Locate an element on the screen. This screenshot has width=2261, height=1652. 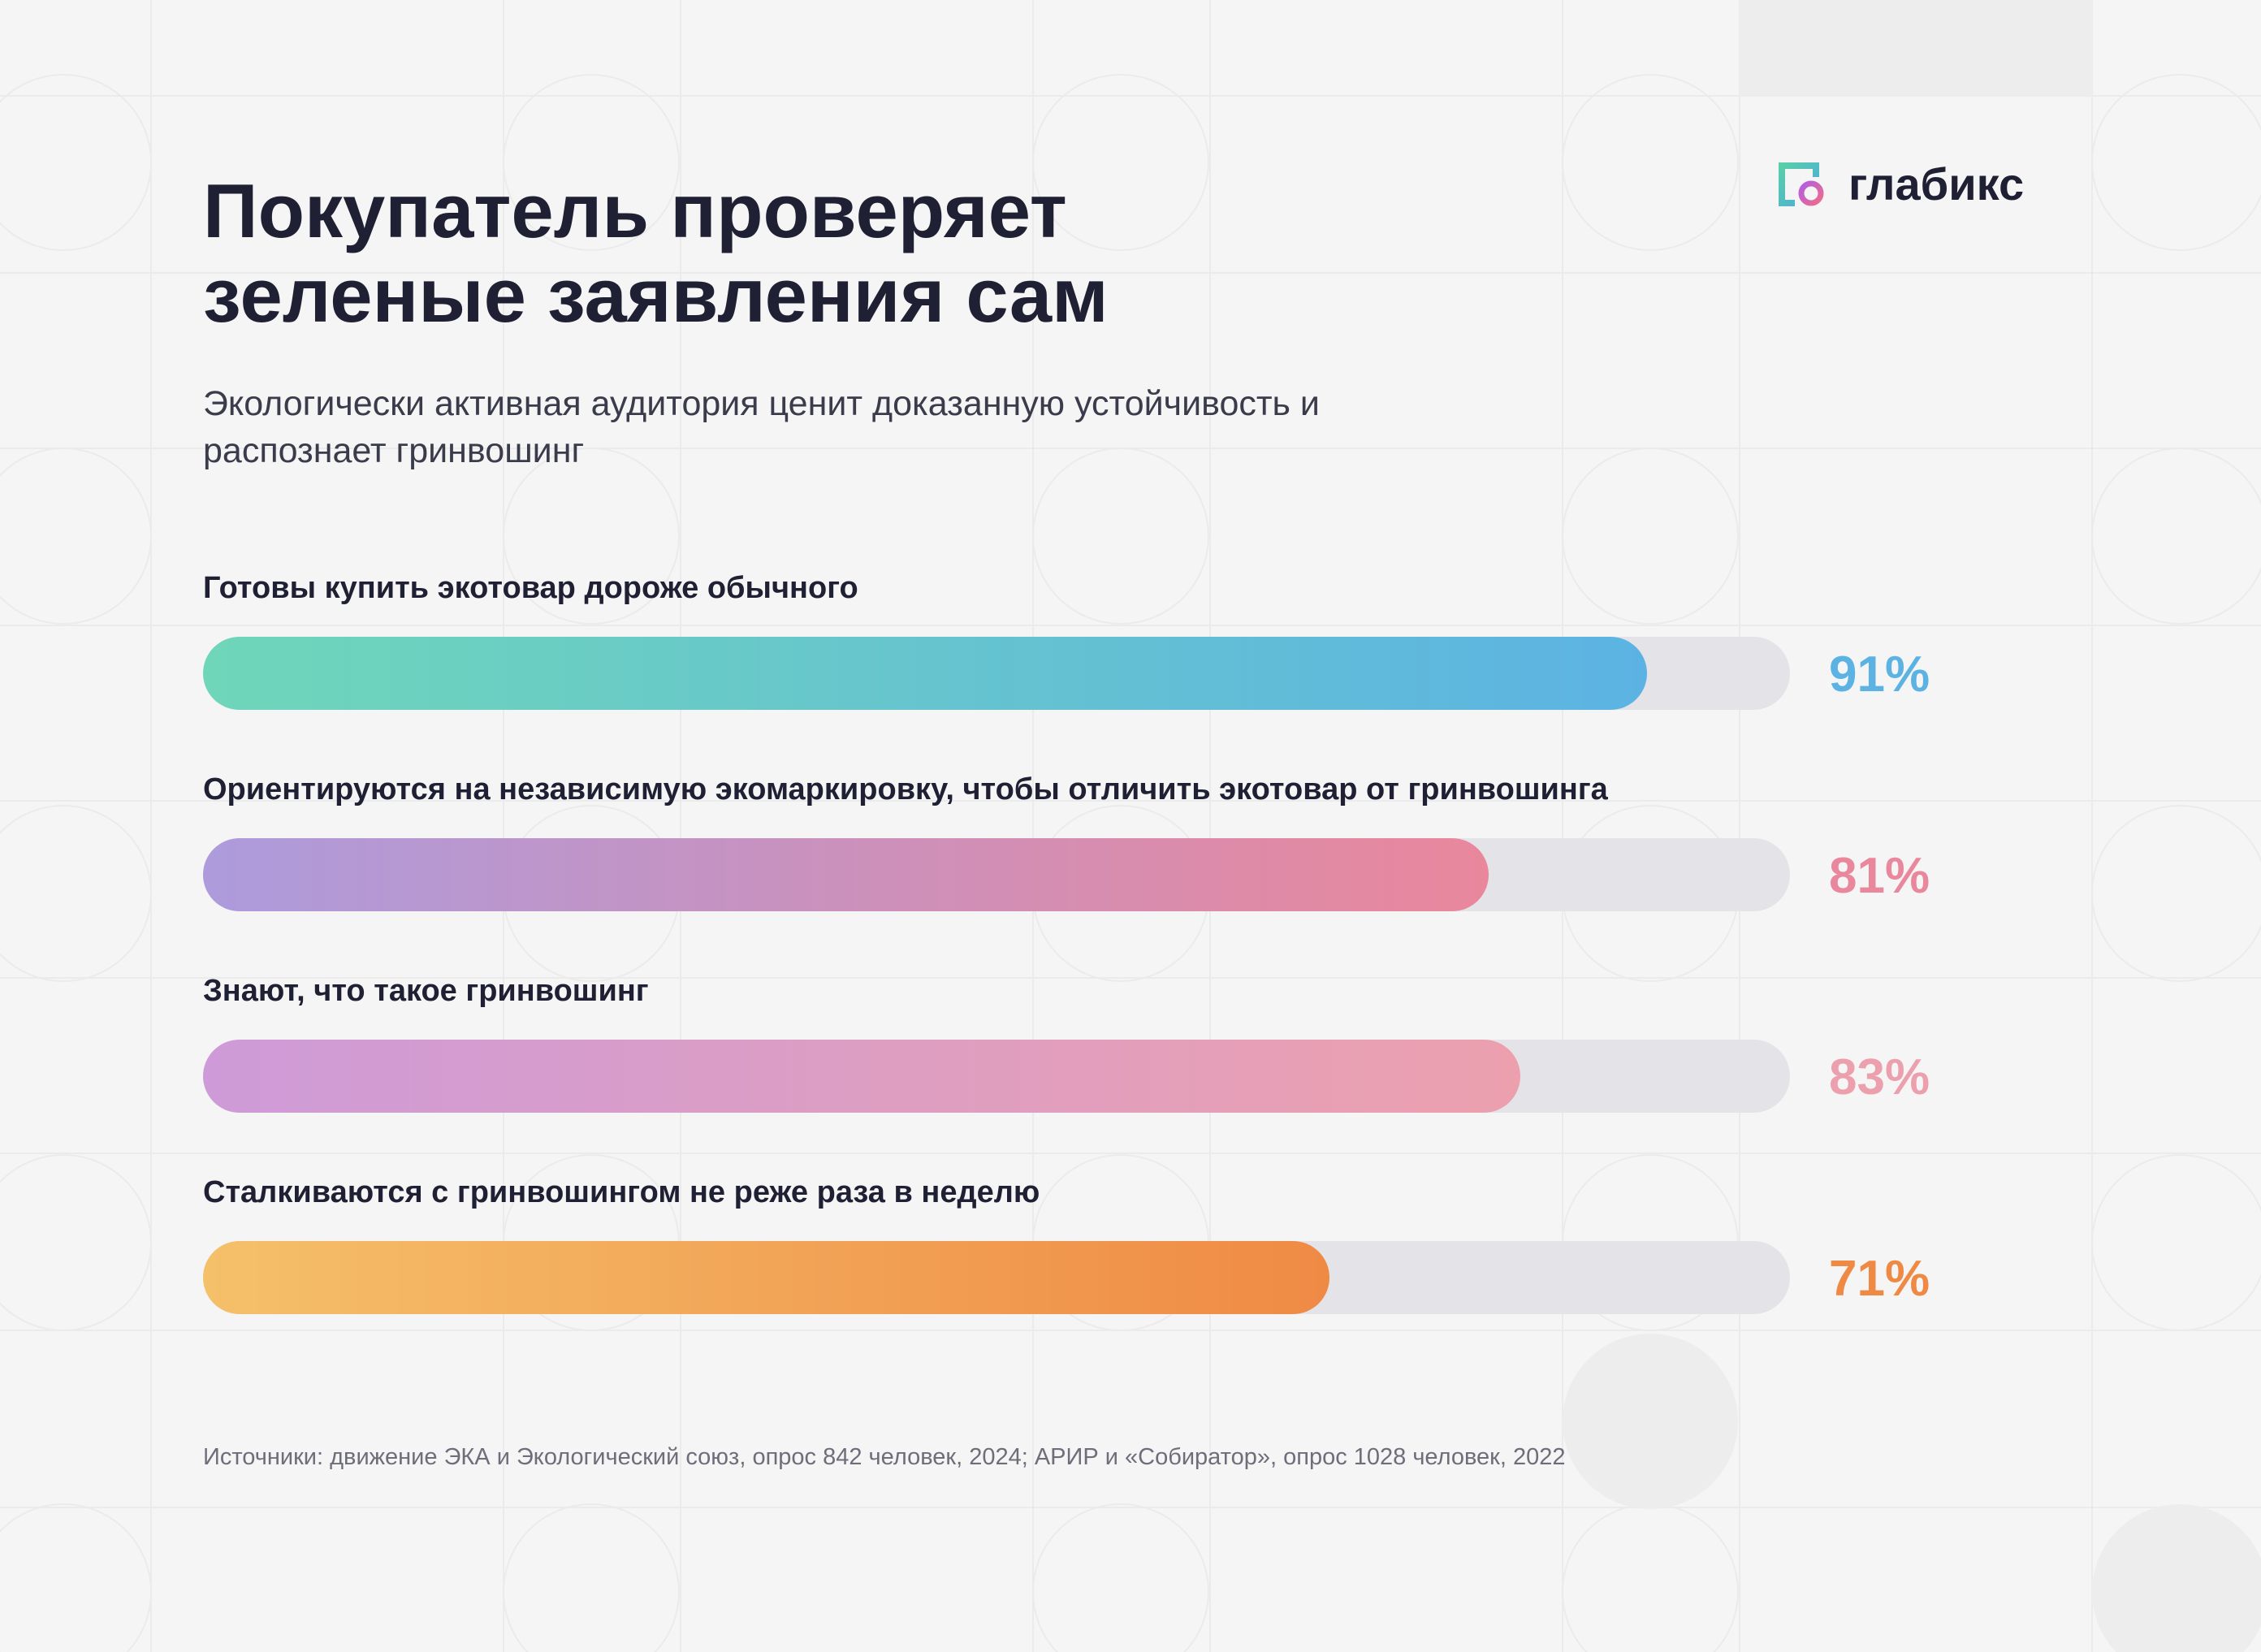
bar-row: Знают, что такое гринвошинг 83% is located at coordinates (1096, 1056).